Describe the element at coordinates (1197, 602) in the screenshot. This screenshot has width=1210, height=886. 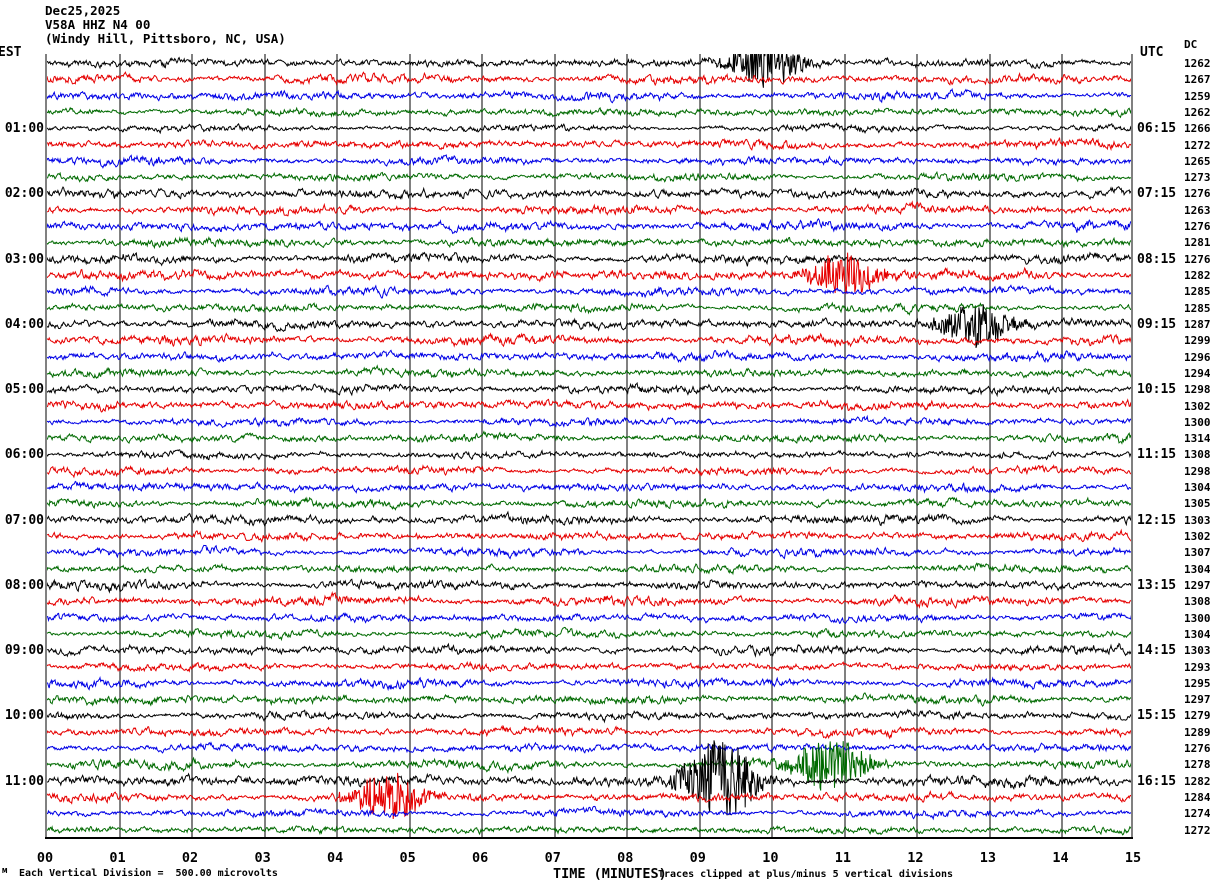
I see `dc-value-row-33: 1308` at that location.